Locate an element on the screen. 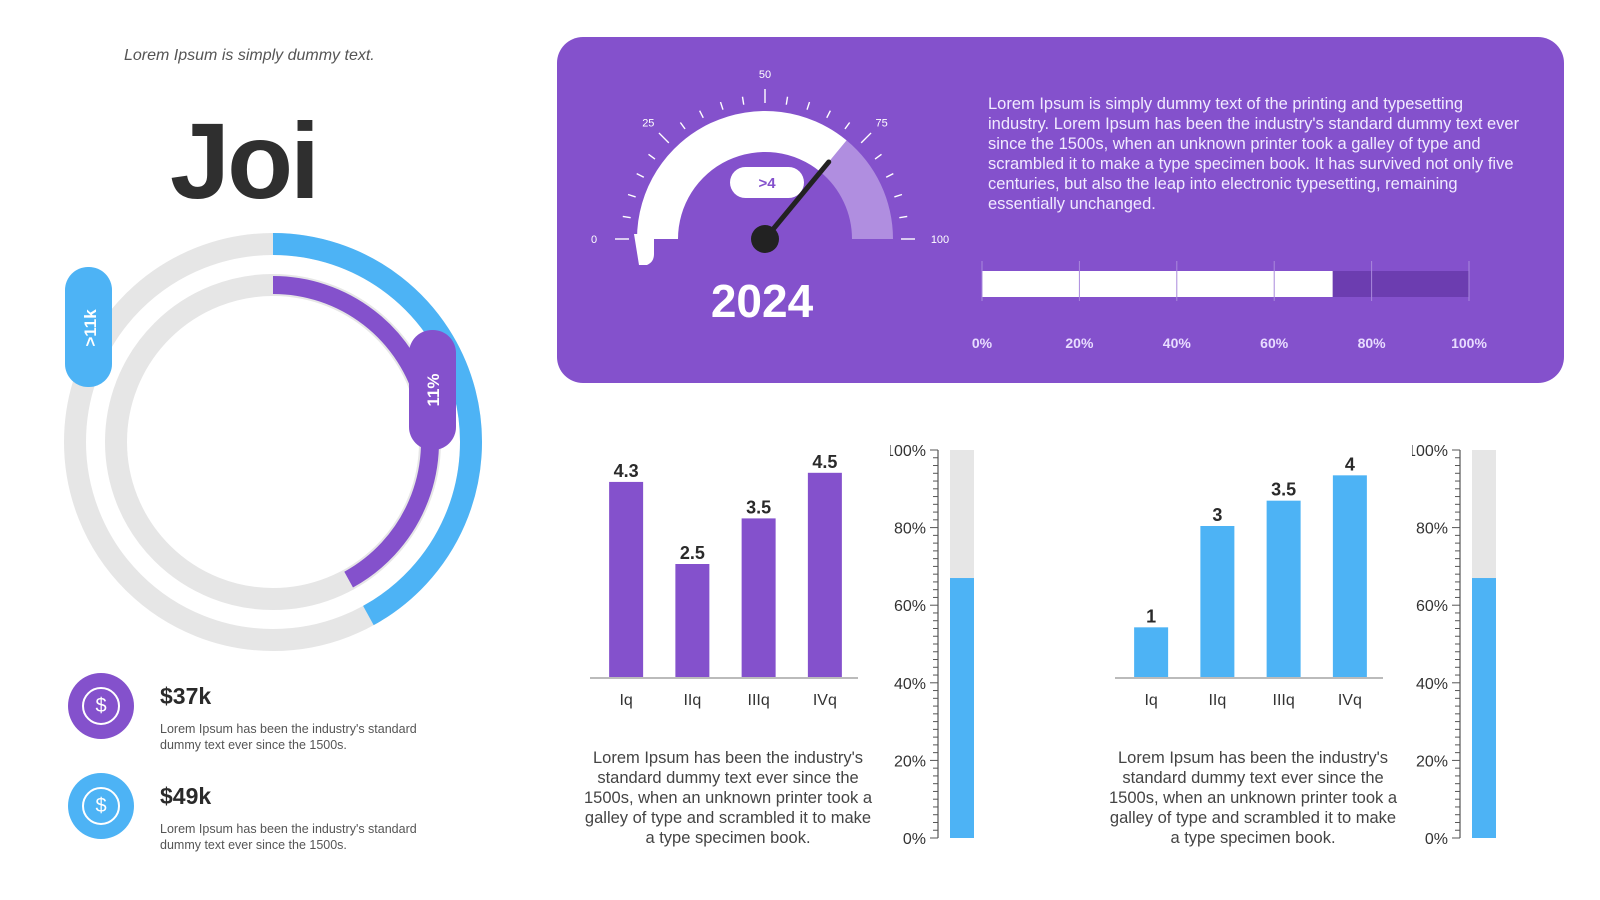 This screenshot has width=1600, height=900. bar-value-label: 4.3 is located at coordinates (626, 471).